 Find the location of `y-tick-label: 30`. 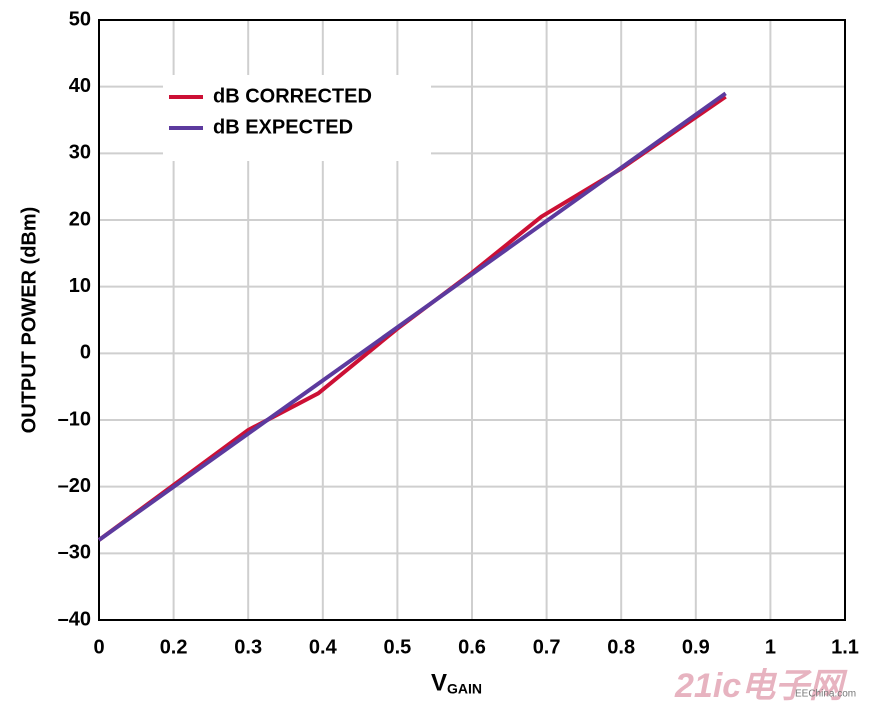

y-tick-label: 30 is located at coordinates (80, 153).